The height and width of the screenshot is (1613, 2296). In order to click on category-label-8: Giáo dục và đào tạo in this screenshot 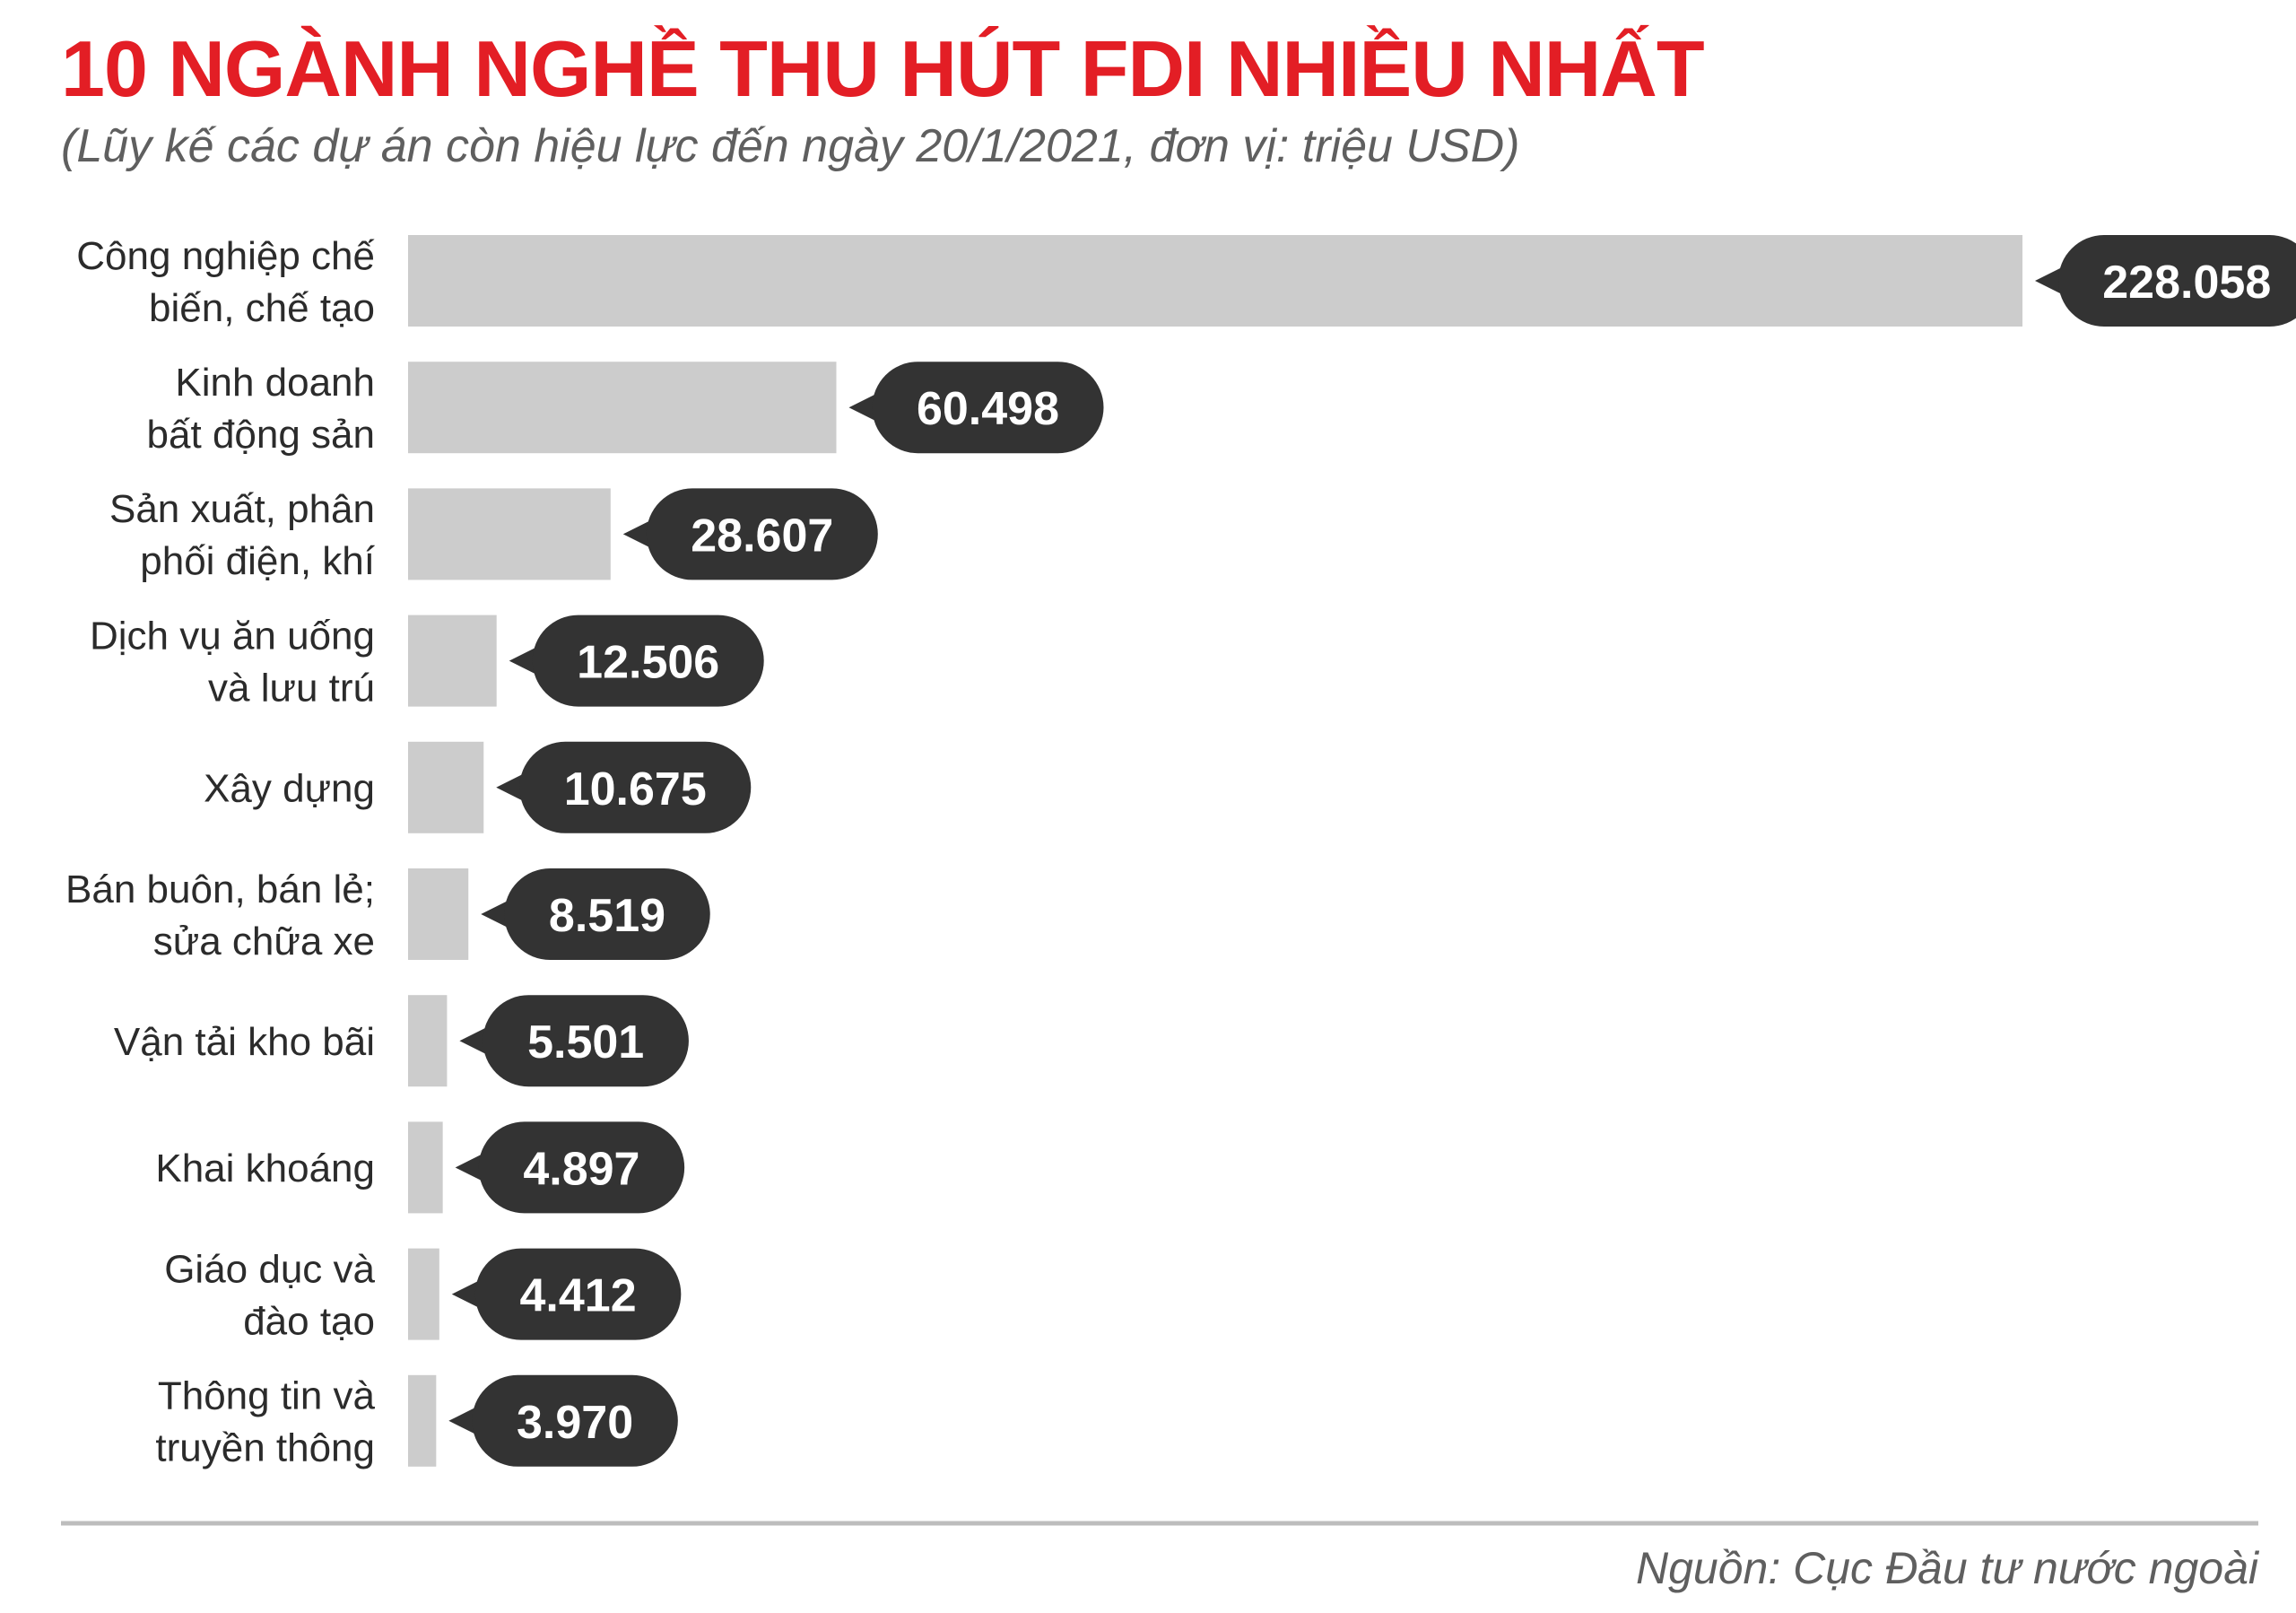, I will do `click(269, 1295)`.